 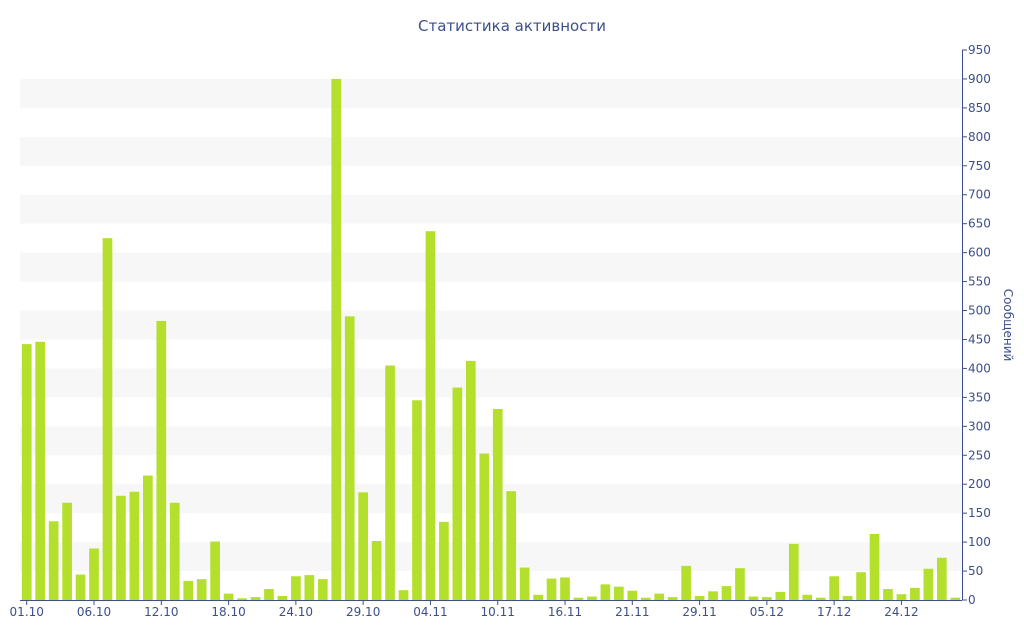 What do you see at coordinates (979, 542) in the screenshot?
I see `y-tick-label: 100` at bounding box center [979, 542].